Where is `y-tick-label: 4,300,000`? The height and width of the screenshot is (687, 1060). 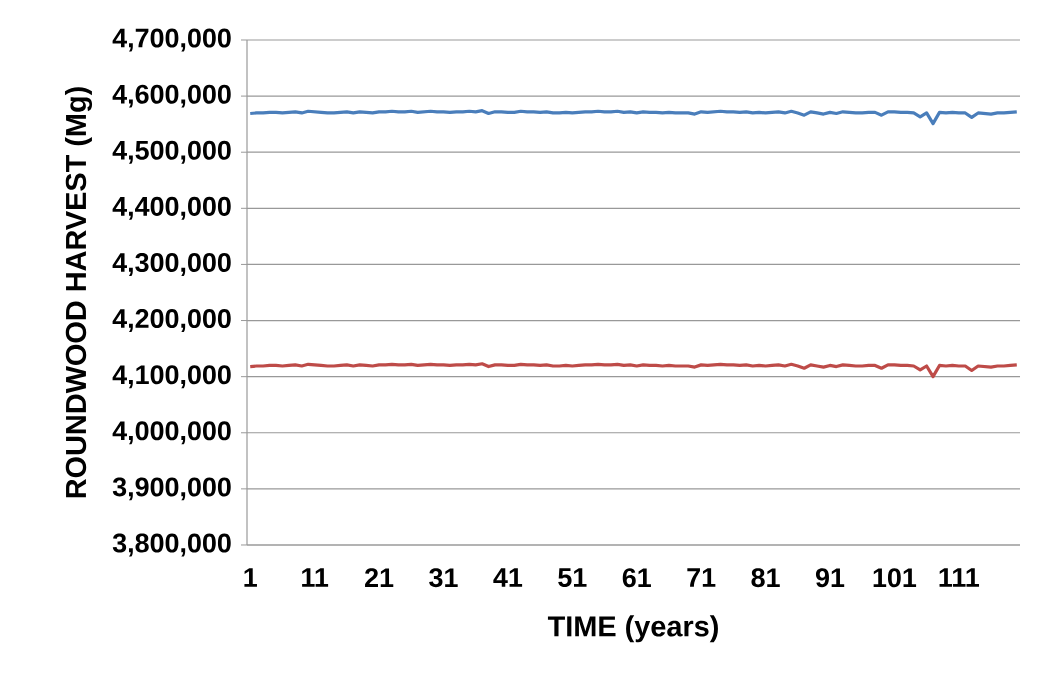 y-tick-label: 4,300,000 is located at coordinates (171, 264).